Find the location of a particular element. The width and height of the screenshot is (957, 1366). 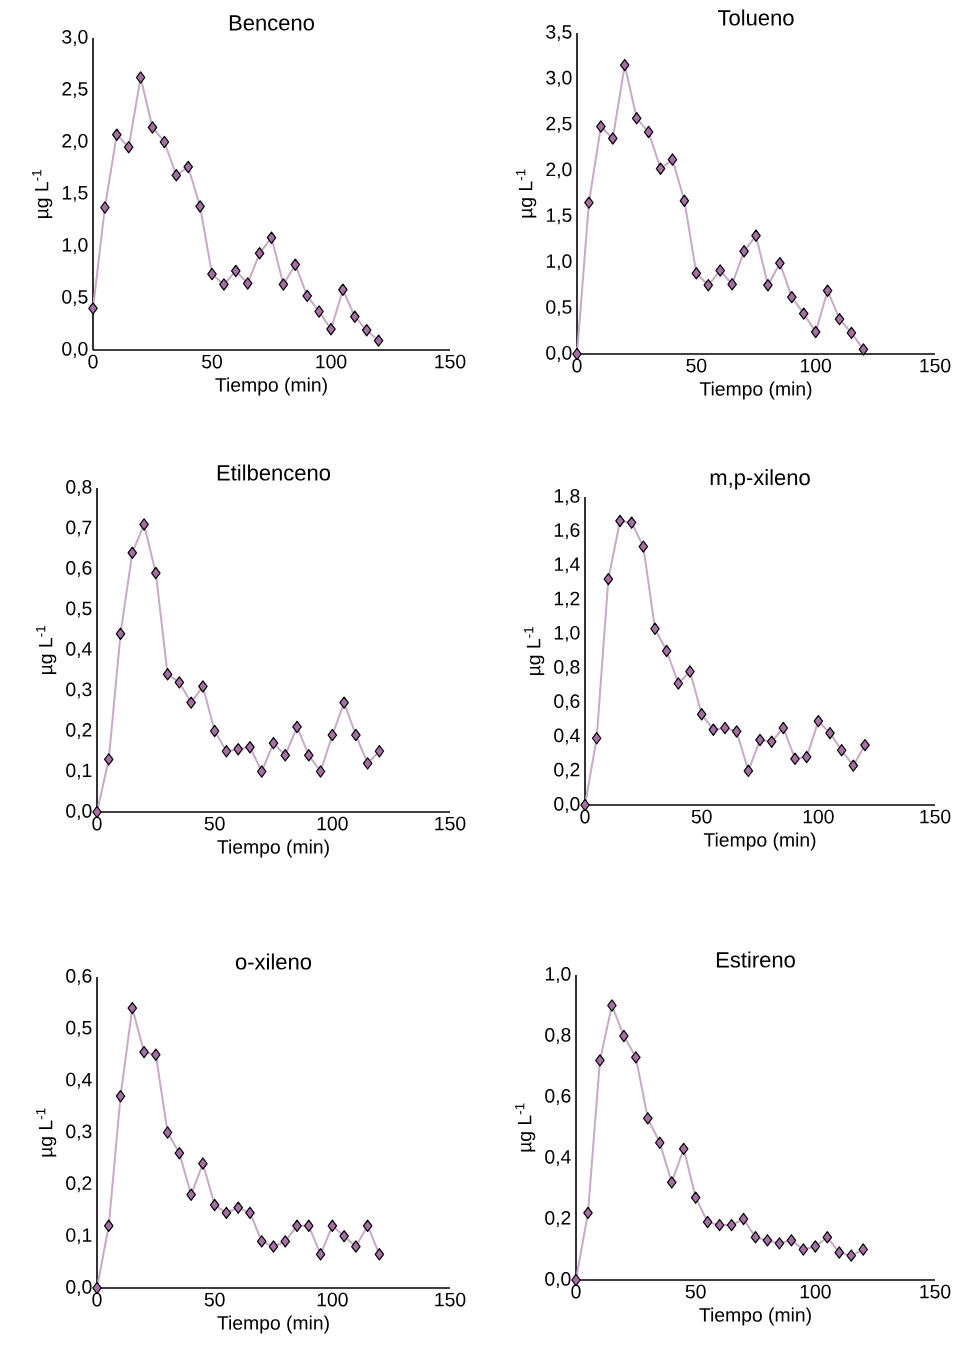

y-tick-label: 1,5 is located at coordinates (75, 194).